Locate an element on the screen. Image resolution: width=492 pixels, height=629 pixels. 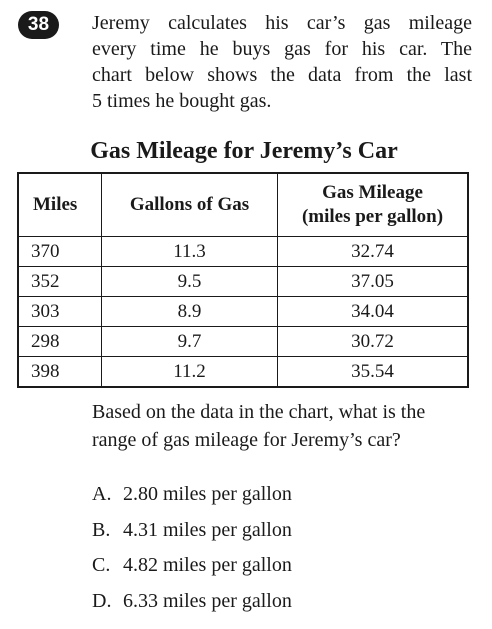
header-gas-mileage-line1: Gas Mileage is located at coordinates (372, 192).